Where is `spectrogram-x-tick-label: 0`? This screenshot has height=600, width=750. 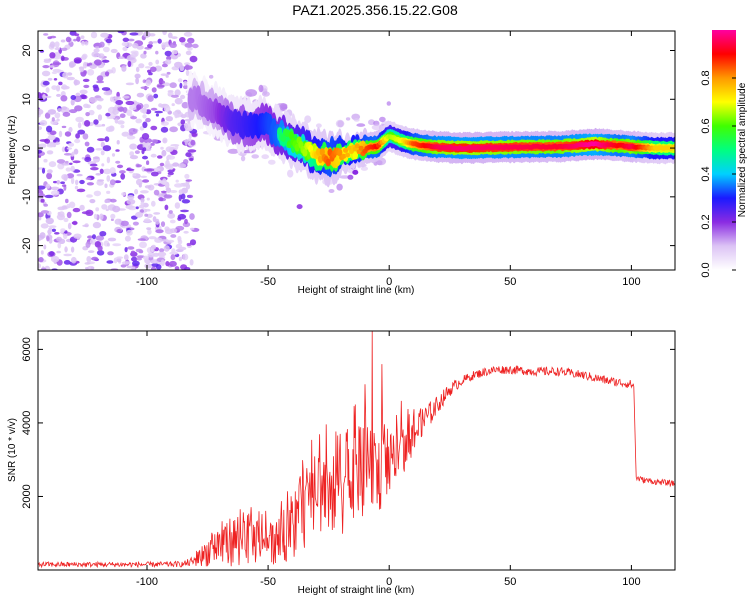
spectrogram-x-tick-label: 0 is located at coordinates (389, 282).